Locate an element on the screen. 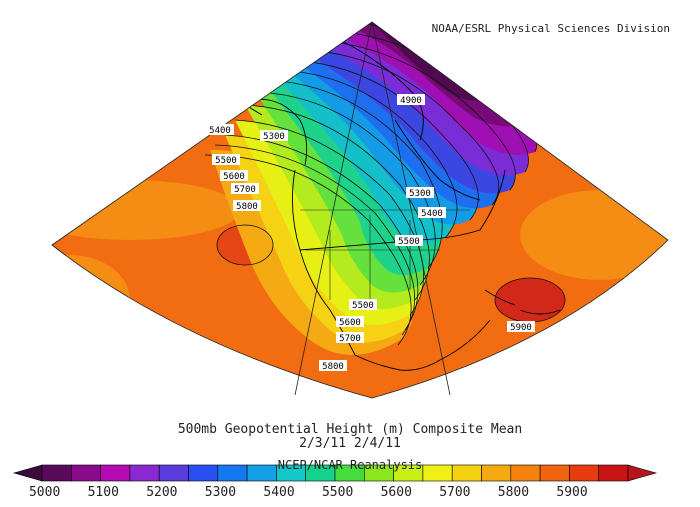 This screenshot has height=507, width=700. colorbar-tick-label: 5000 is located at coordinates (44, 492).